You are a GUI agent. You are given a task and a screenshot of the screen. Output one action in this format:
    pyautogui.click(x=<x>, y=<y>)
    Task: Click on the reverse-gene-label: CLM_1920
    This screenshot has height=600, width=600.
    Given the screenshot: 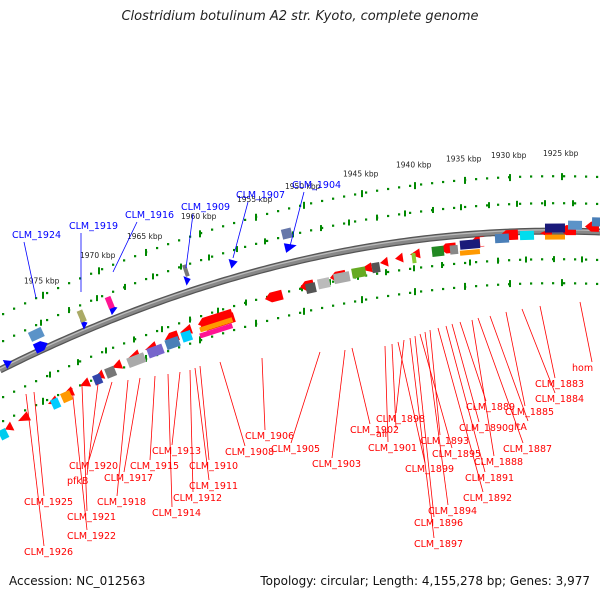 What is the action you would take?
    pyautogui.click(x=93, y=466)
    